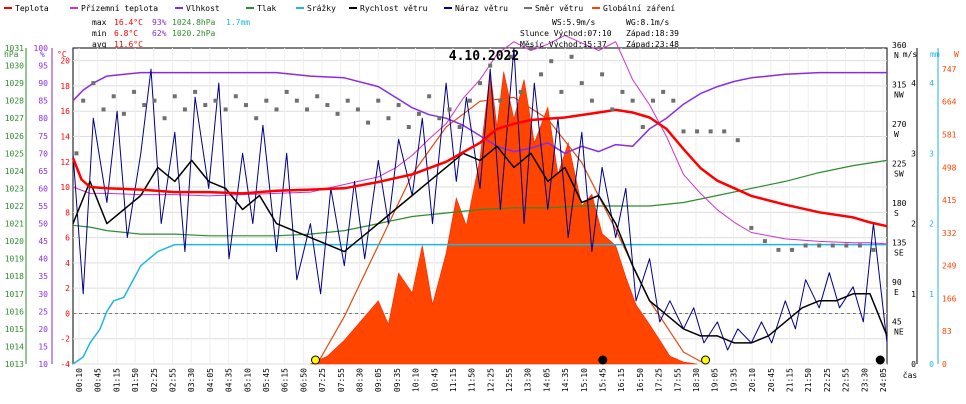  Describe the element at coordinates (321, 8) in the screenshot. I see `legend-label: Srážky` at that location.